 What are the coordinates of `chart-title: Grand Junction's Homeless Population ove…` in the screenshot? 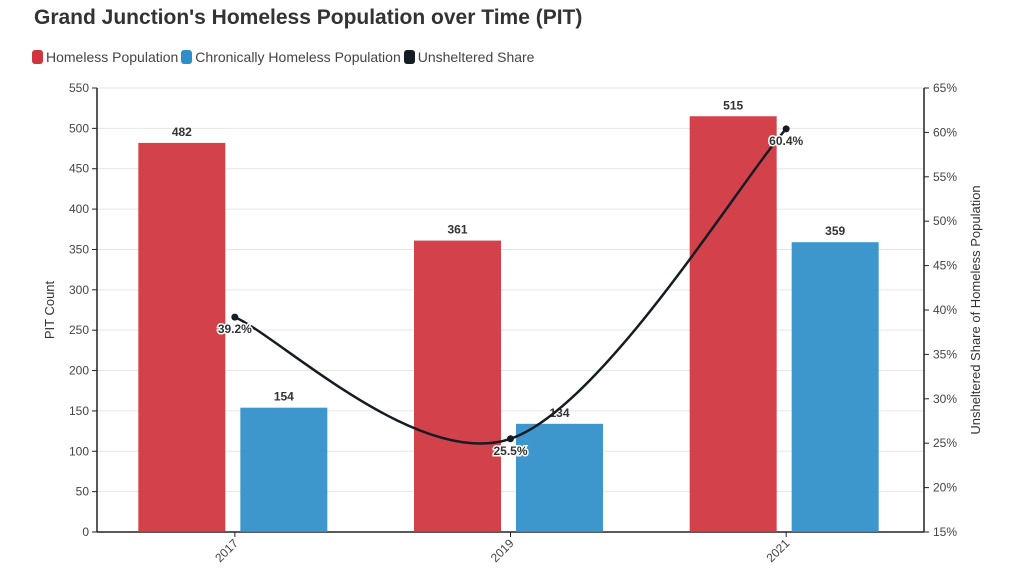 It's located at (308, 17).